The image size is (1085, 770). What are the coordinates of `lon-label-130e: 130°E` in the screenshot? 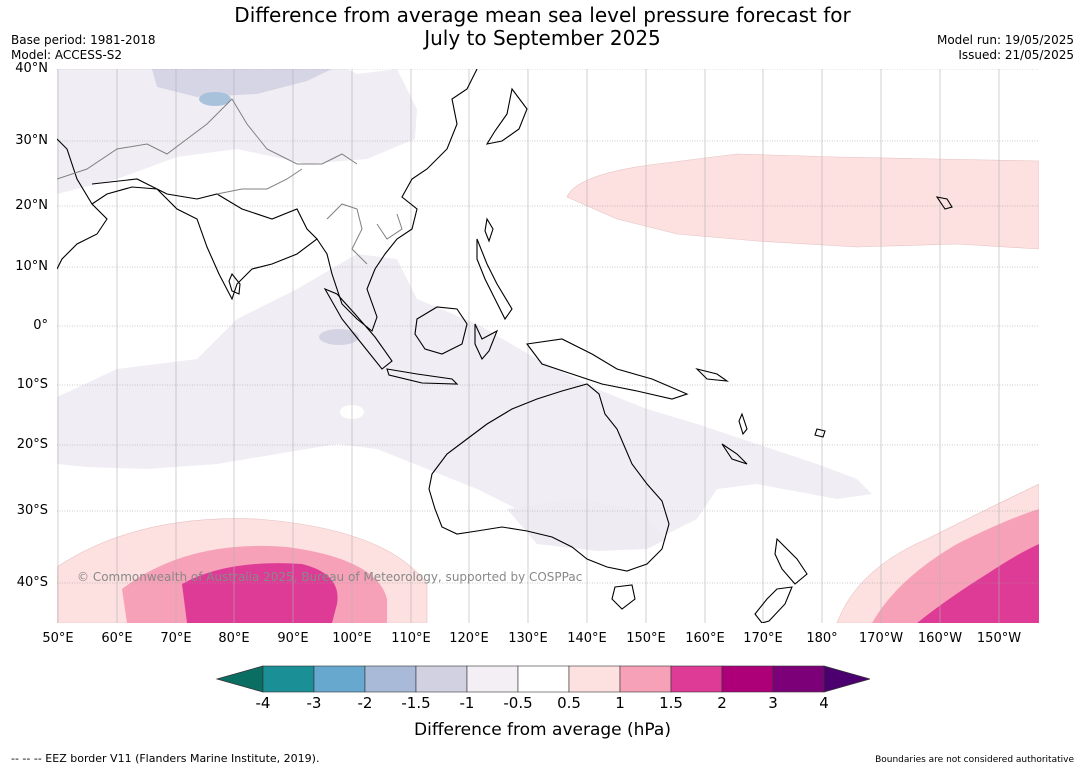 It's located at (528, 638).